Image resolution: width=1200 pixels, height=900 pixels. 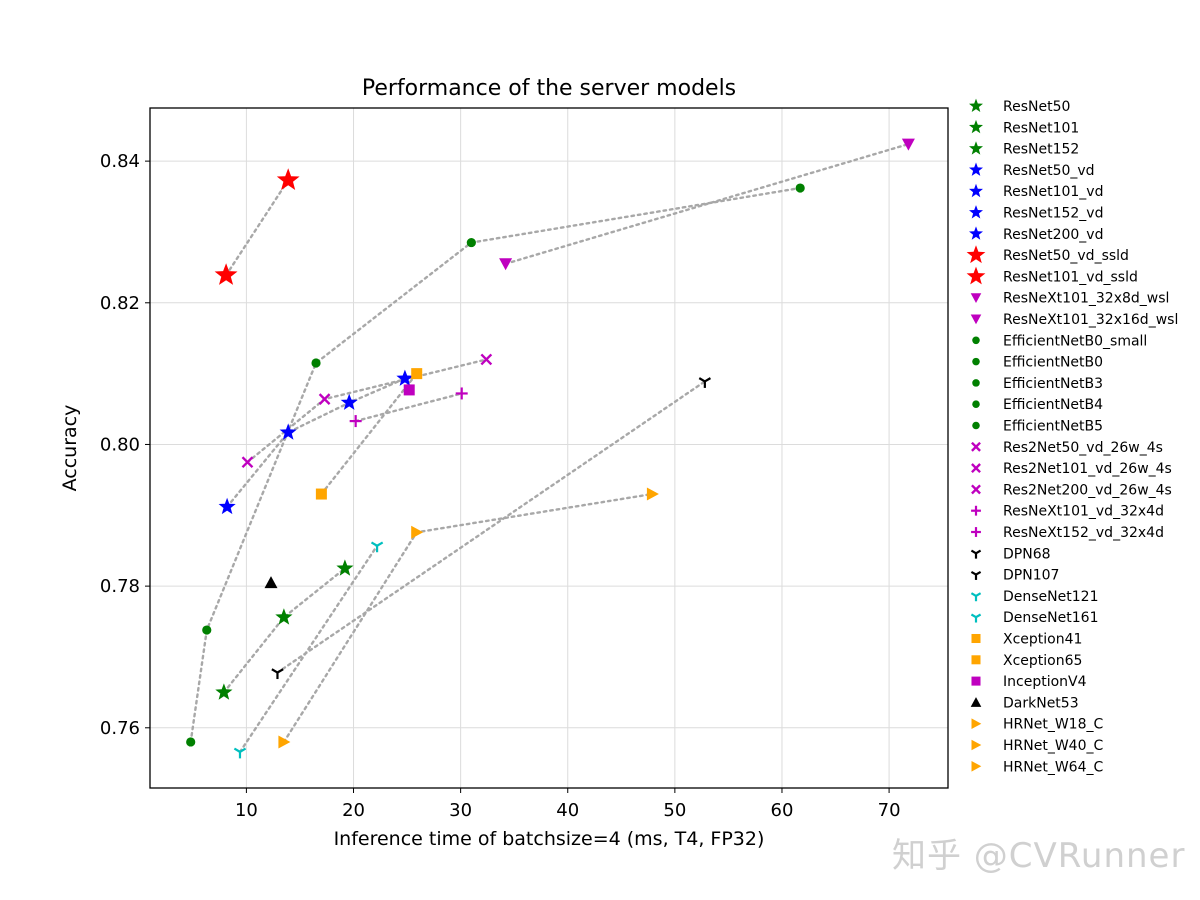 What do you see at coordinates (1053, 427) in the screenshot?
I see `legend-label: EfficientNetB5` at bounding box center [1053, 427].